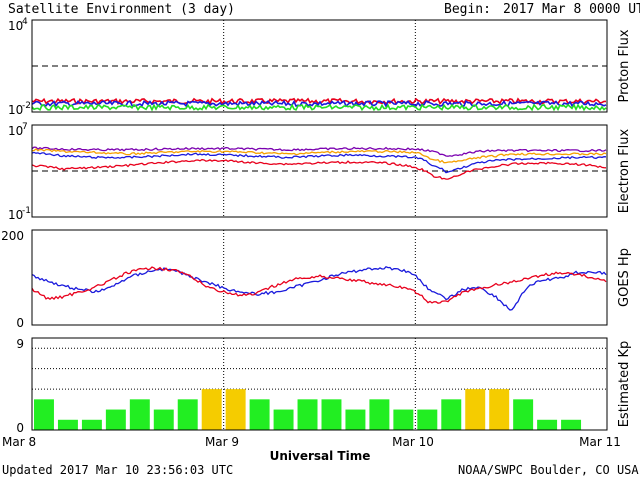 Image resolution: width=640 pixels, height=480 pixels. What do you see at coordinates (121, 9) in the screenshot?
I see `chart-title: Satellite Environment (3 day)` at bounding box center [121, 9].